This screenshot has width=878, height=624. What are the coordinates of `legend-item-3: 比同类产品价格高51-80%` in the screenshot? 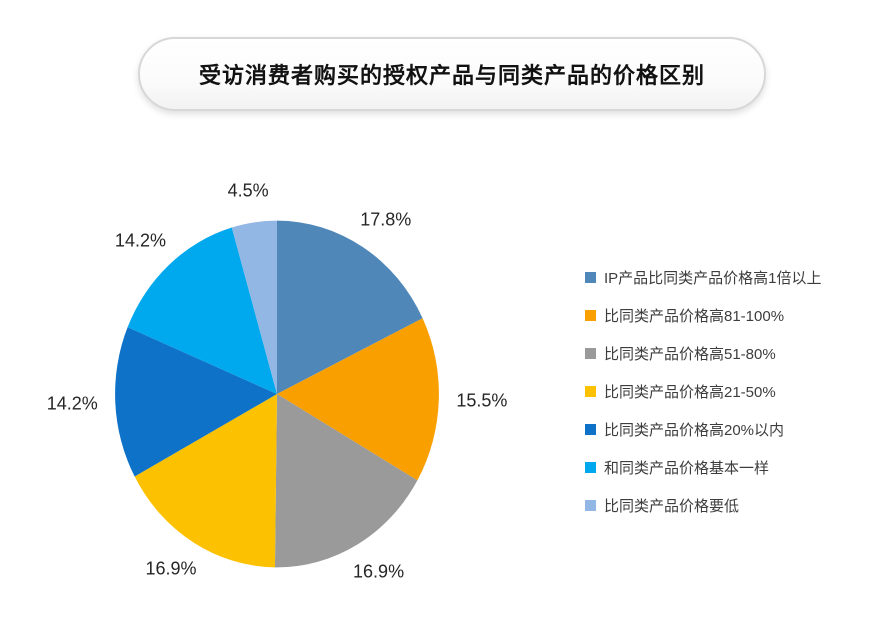 It's located at (703, 353).